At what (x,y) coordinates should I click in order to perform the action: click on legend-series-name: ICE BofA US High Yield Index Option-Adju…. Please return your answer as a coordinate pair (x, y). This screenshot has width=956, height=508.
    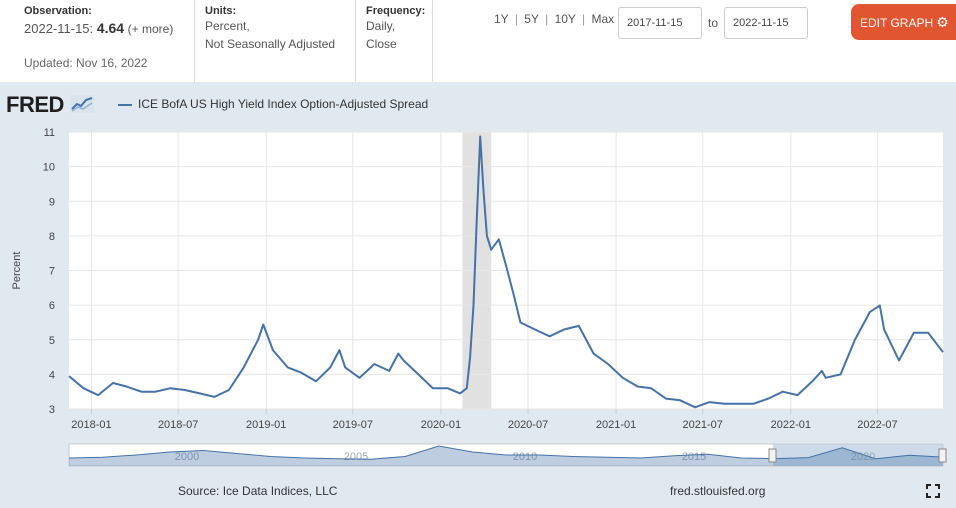
    Looking at the image, I should click on (283, 104).